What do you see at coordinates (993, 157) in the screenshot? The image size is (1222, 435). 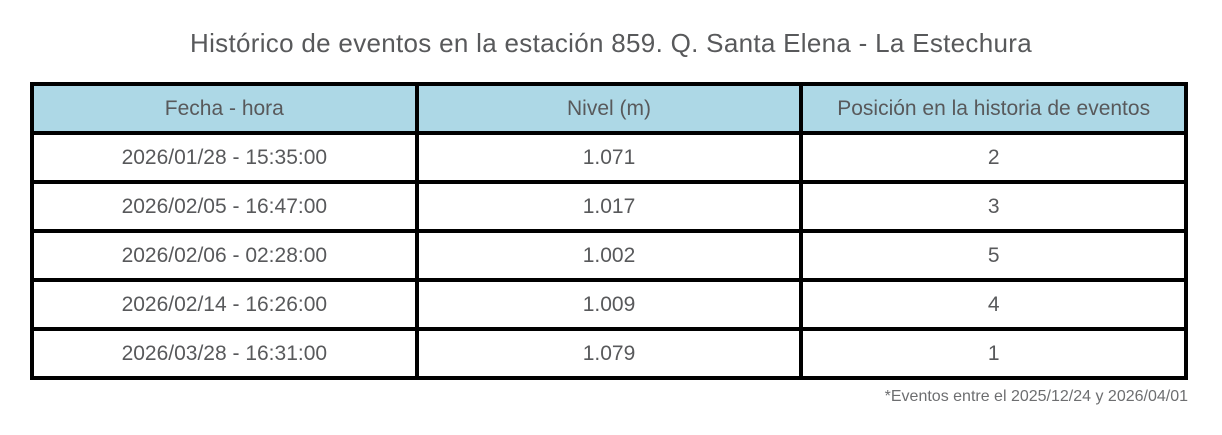 I see `cell-position: 2` at bounding box center [993, 157].